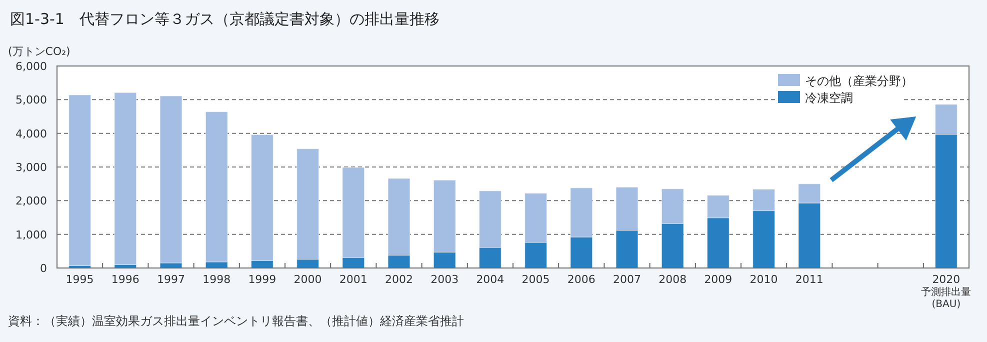 This screenshot has width=987, height=342. What do you see at coordinates (764, 279) in the screenshot?
I see `x-tick-label: 2010` at bounding box center [764, 279].